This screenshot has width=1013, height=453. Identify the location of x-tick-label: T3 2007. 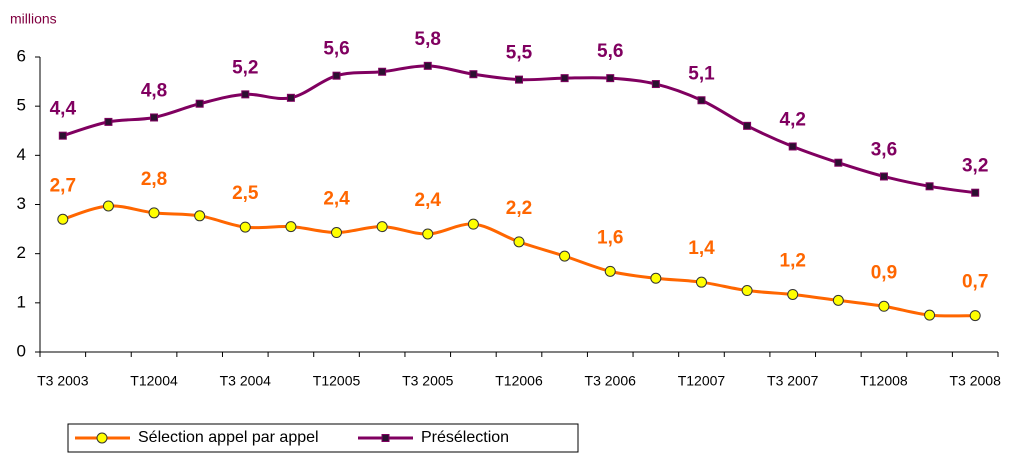
(793, 381).